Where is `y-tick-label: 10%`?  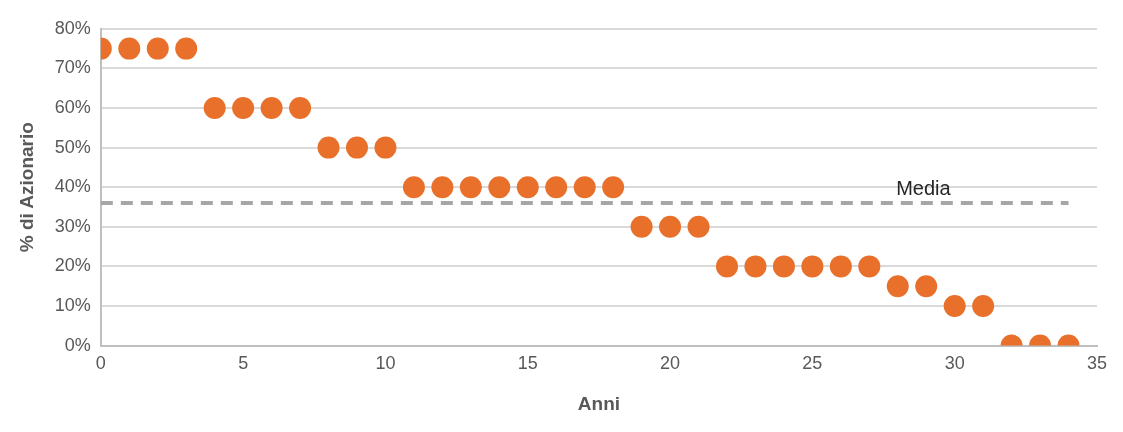
y-tick-label: 10% is located at coordinates (72, 304).